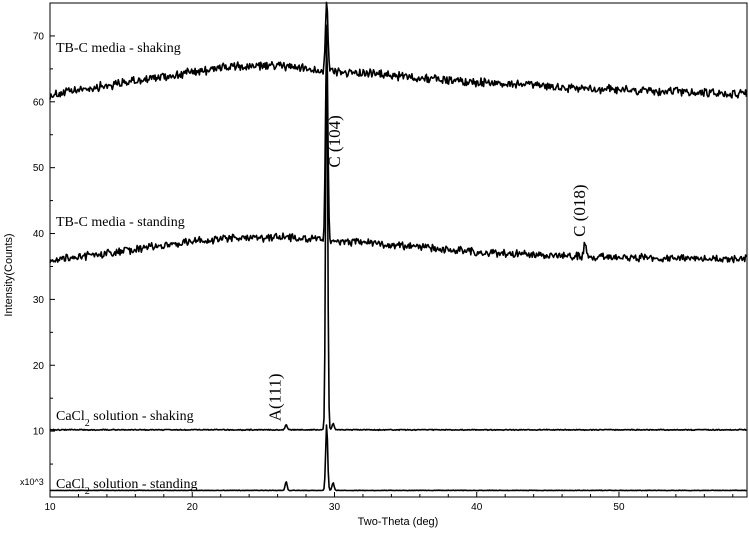 The image size is (749, 537). I want to click on y-tick-label: 70, so click(39, 36).